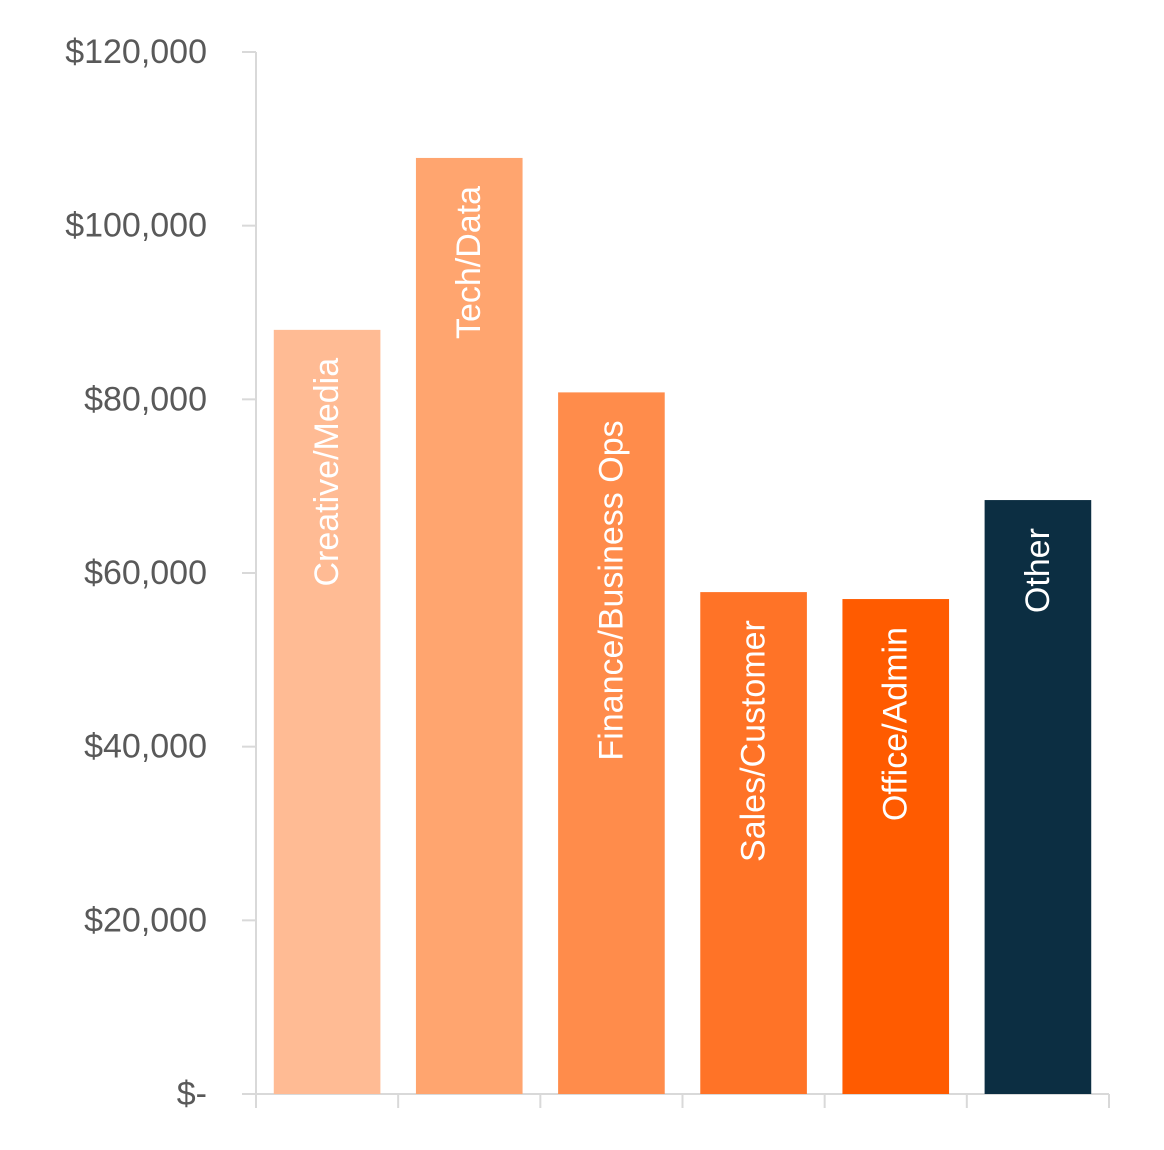  What do you see at coordinates (1038, 570) in the screenshot?
I see `bar-label: Other` at bounding box center [1038, 570].